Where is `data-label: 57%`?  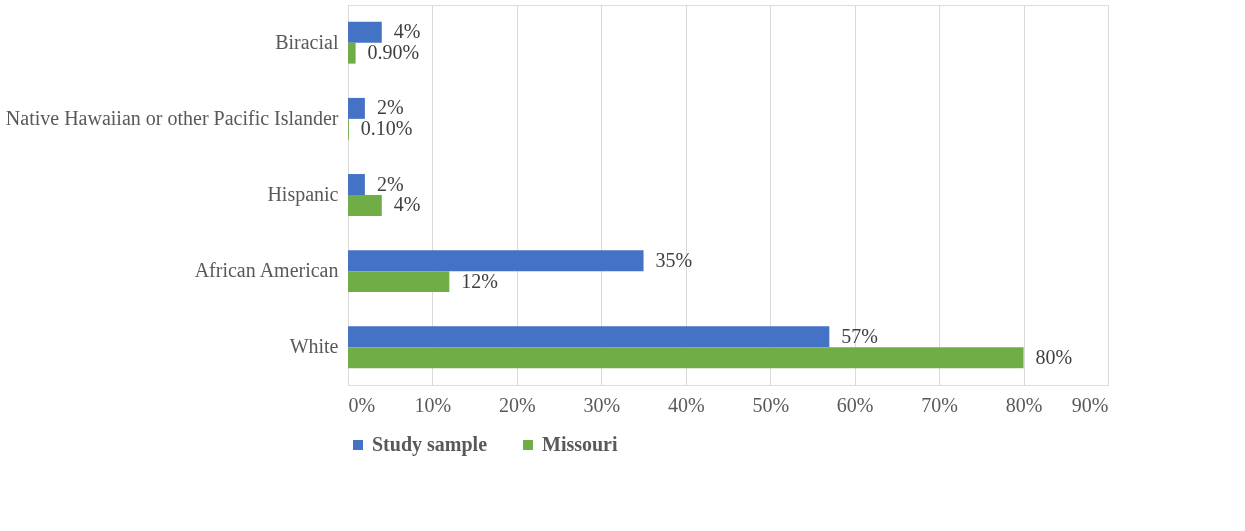 data-label: 57% is located at coordinates (860, 335).